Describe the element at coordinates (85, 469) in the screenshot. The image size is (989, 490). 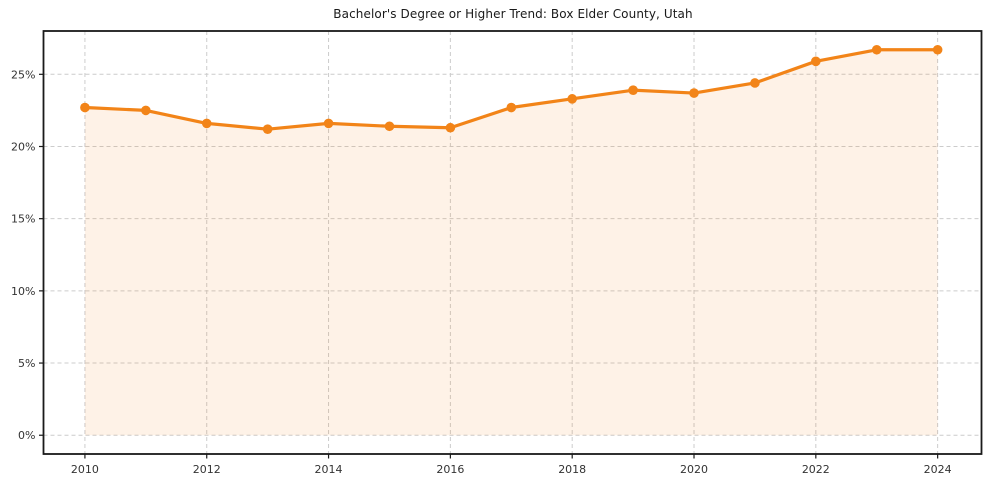
I see `x-axis-tick-label: 2010` at that location.